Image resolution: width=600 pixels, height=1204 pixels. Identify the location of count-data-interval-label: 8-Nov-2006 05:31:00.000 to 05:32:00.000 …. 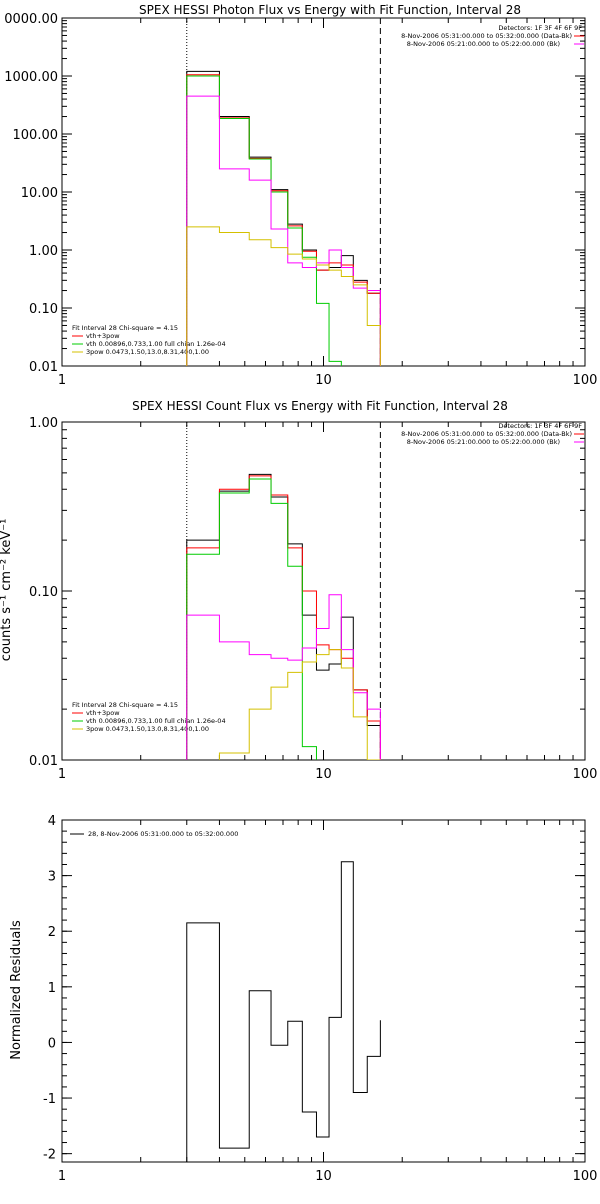
(486, 434).